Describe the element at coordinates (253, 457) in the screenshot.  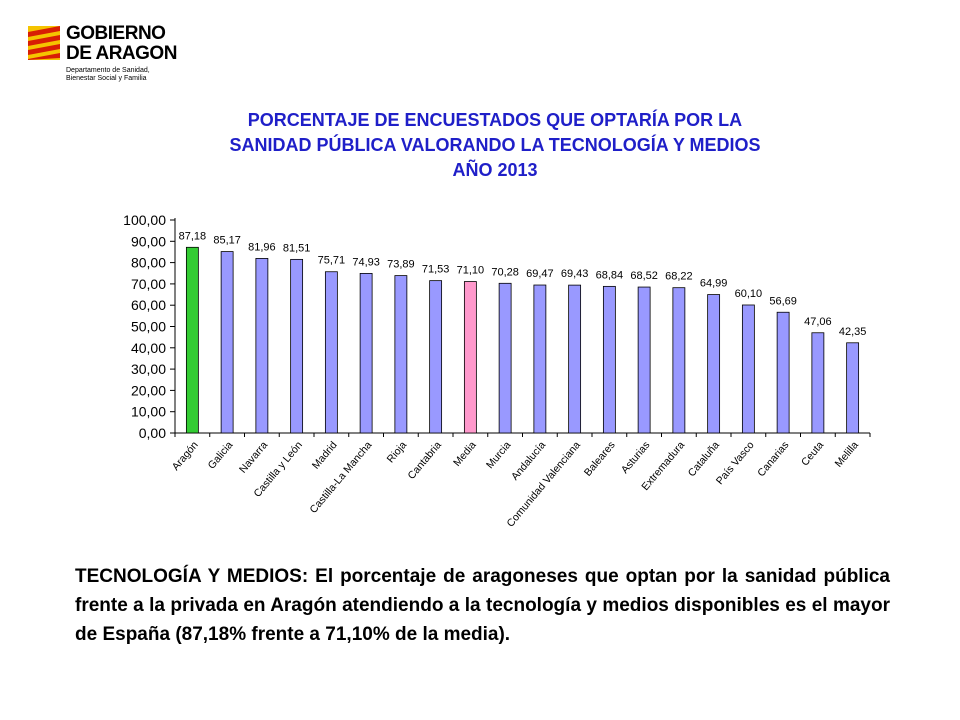
I see `category-label-2: Navarra` at that location.